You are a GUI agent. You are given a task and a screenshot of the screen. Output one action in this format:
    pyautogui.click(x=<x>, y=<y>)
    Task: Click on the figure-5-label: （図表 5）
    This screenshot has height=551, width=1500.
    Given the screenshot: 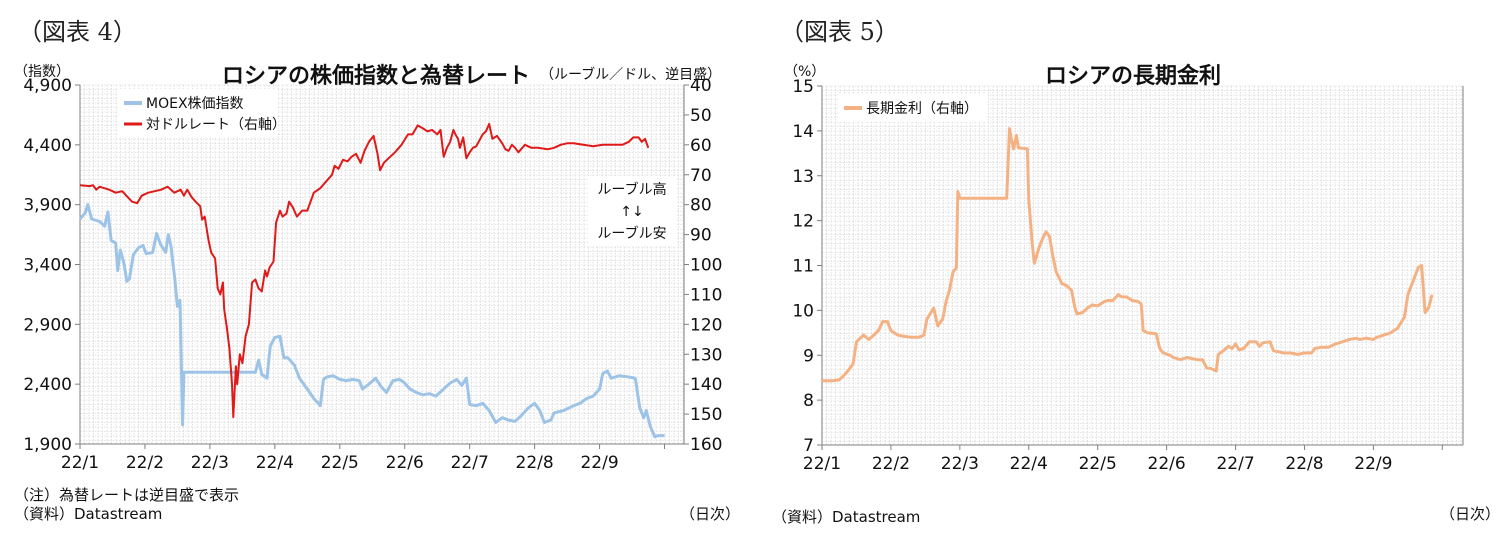 What is the action you would take?
    pyautogui.click(x=839, y=32)
    